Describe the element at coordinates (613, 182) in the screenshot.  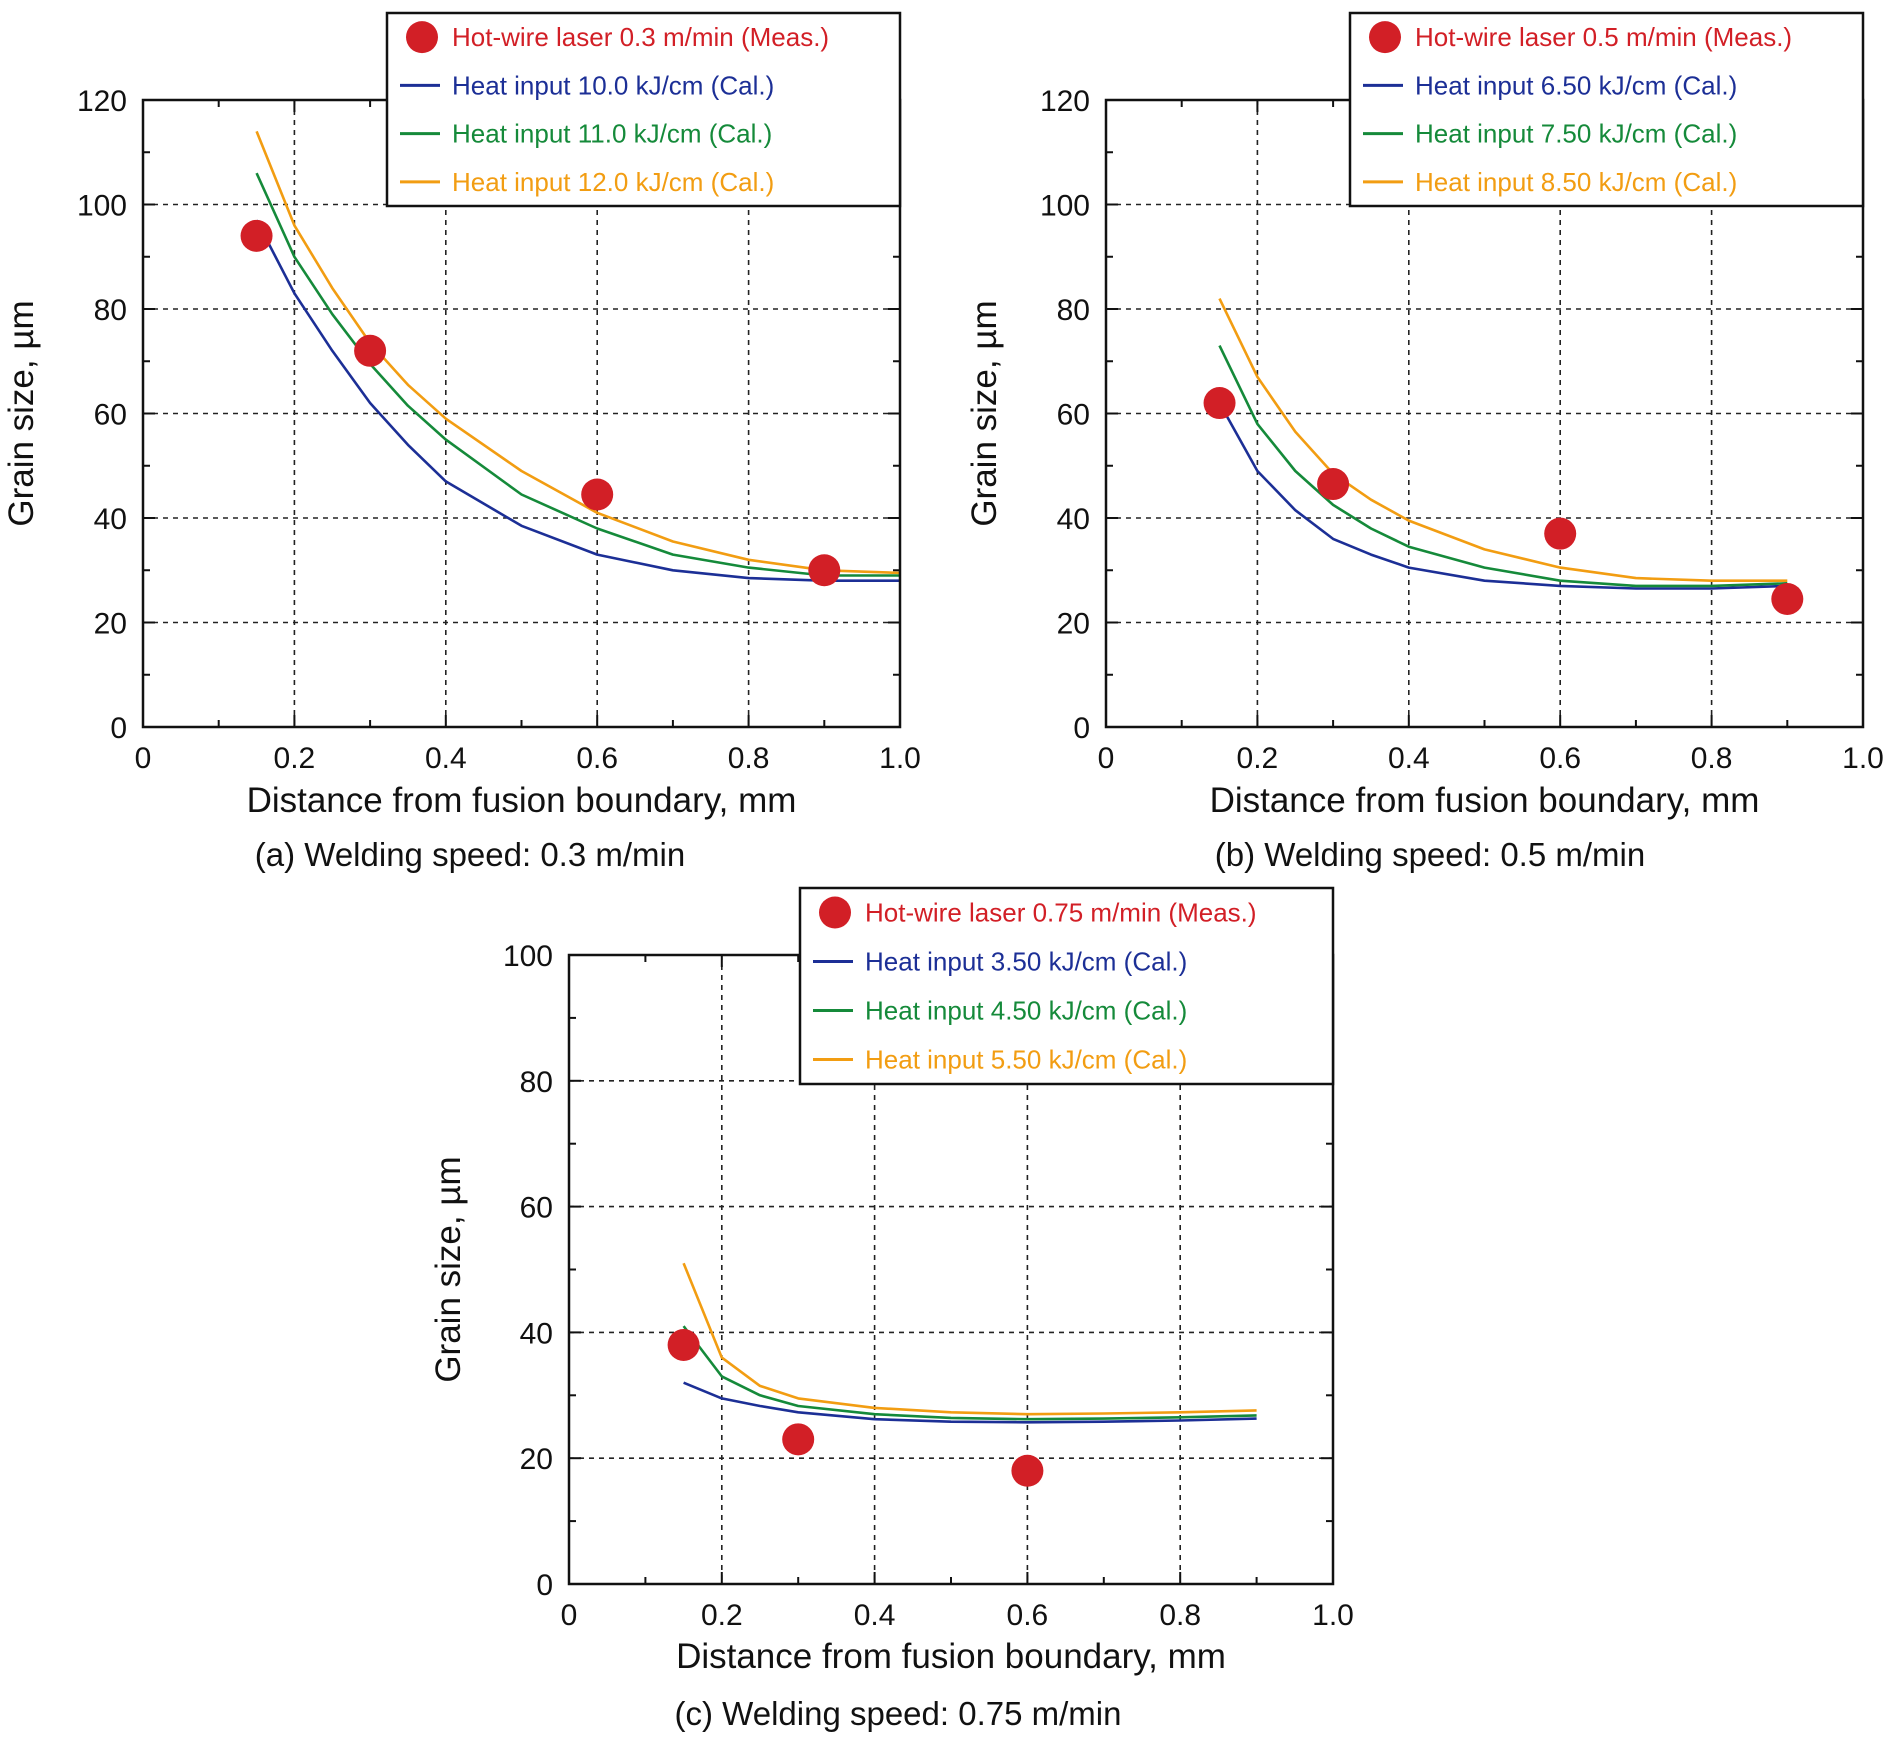
I see `legend-label-high: Heat input 12.0 kJ/cm (Cal.)` at that location.